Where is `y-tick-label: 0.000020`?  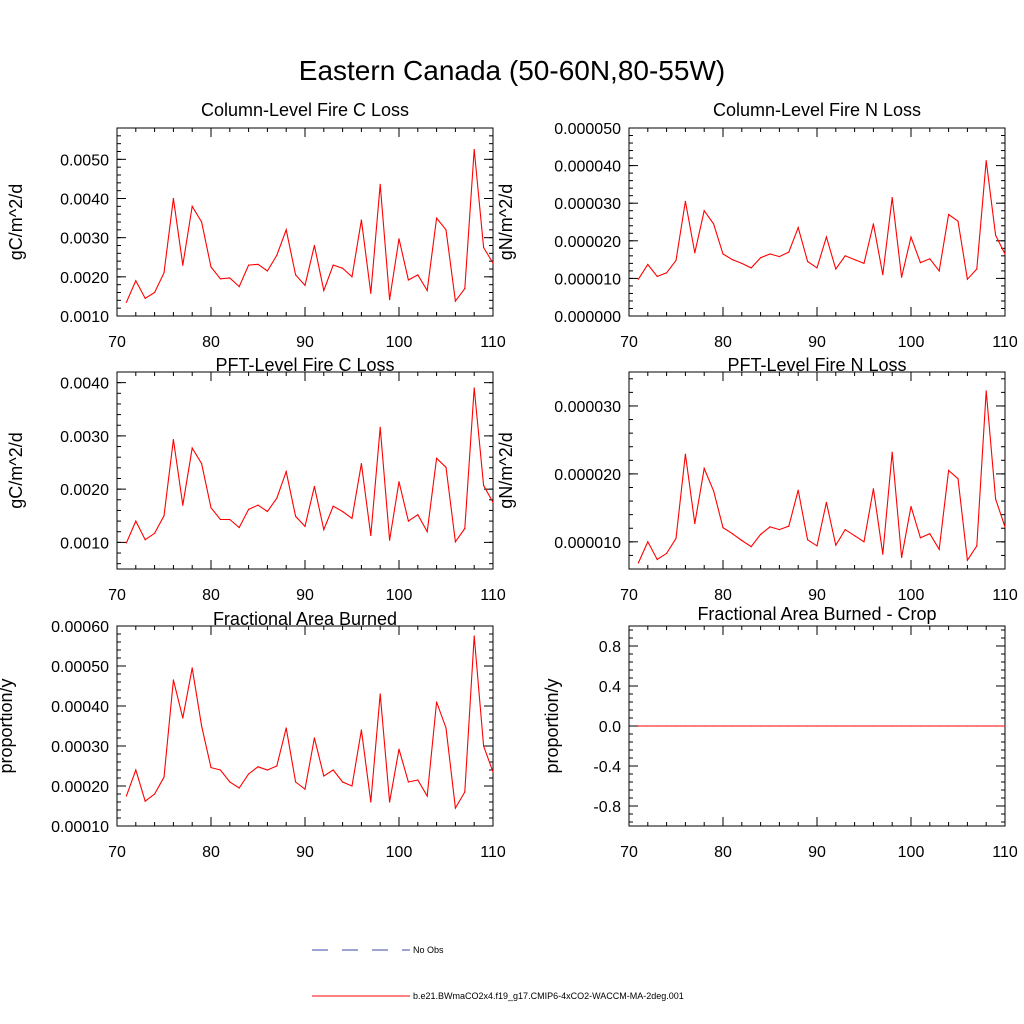
y-tick-label: 0.000020 is located at coordinates (587, 475).